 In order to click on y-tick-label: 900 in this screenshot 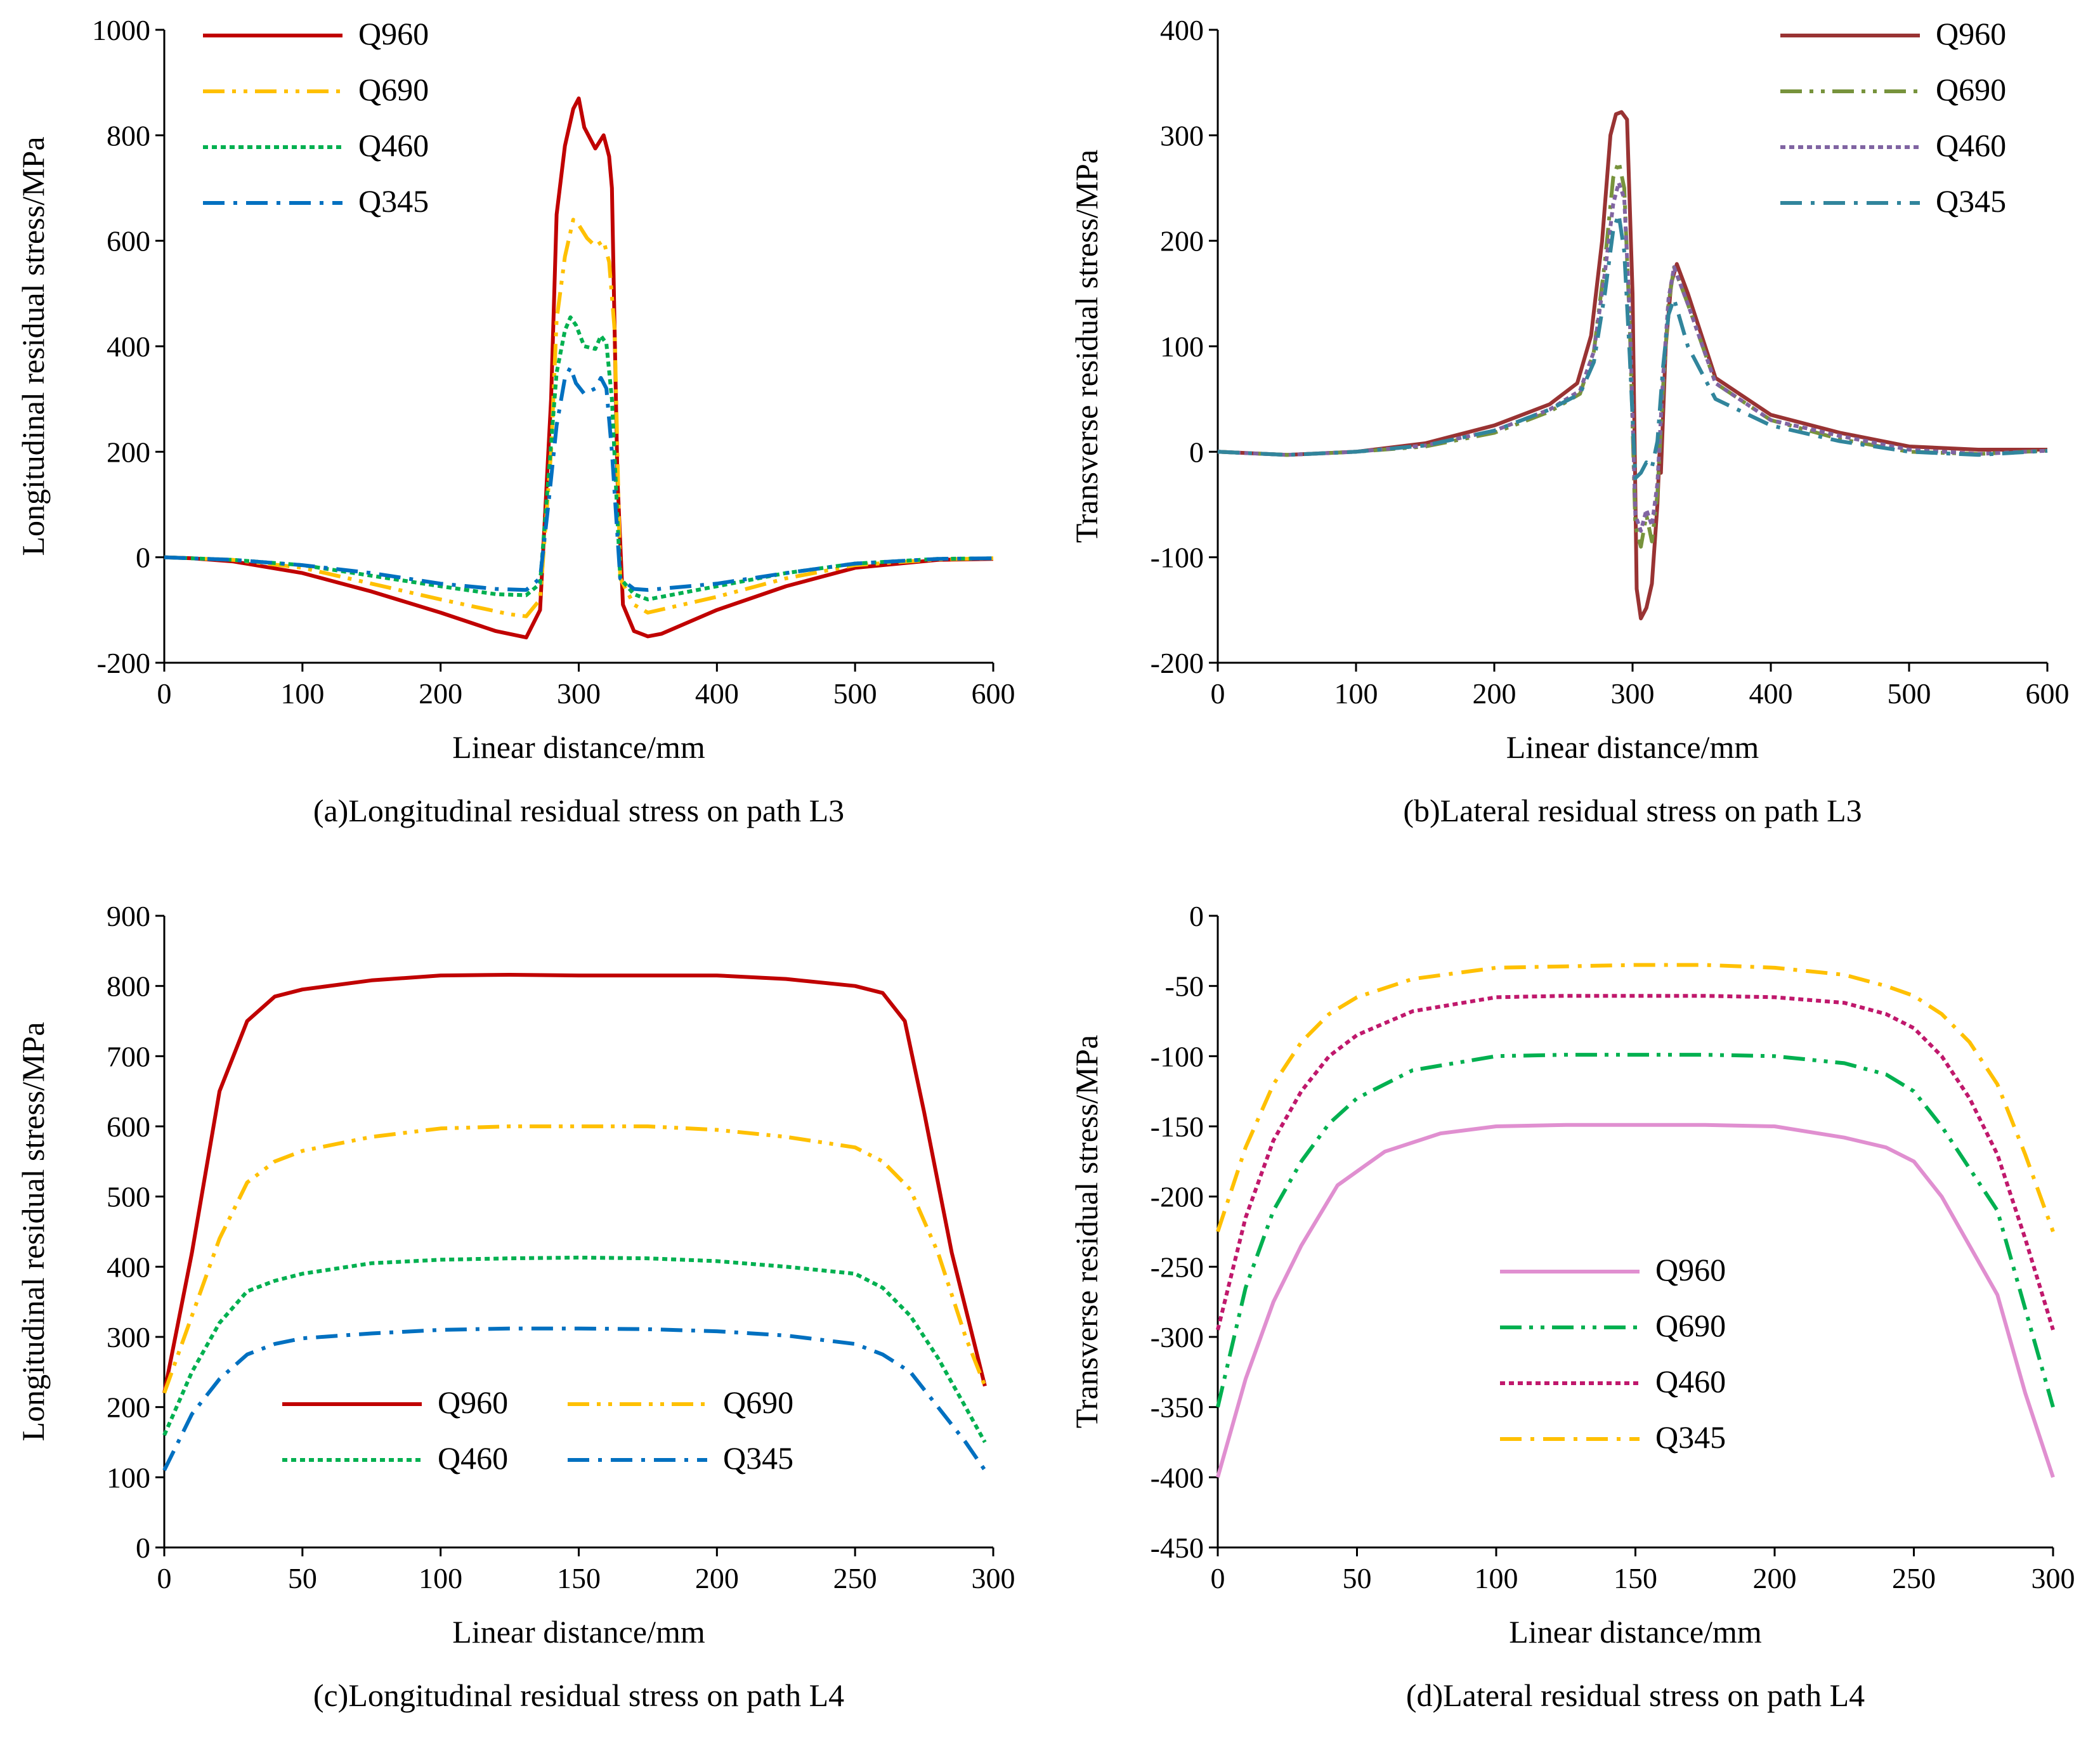, I will do `click(128, 916)`.